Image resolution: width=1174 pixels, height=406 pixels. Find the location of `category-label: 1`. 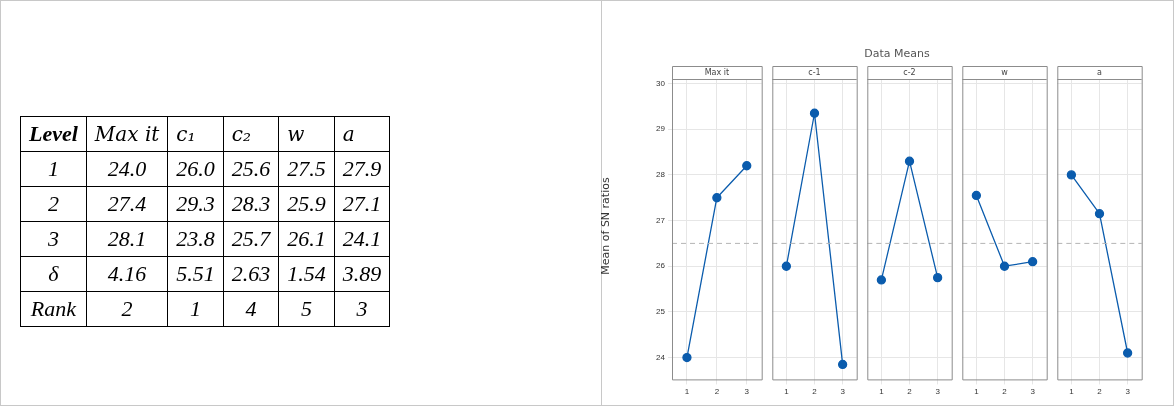

category-label: 1 is located at coordinates (53, 168).